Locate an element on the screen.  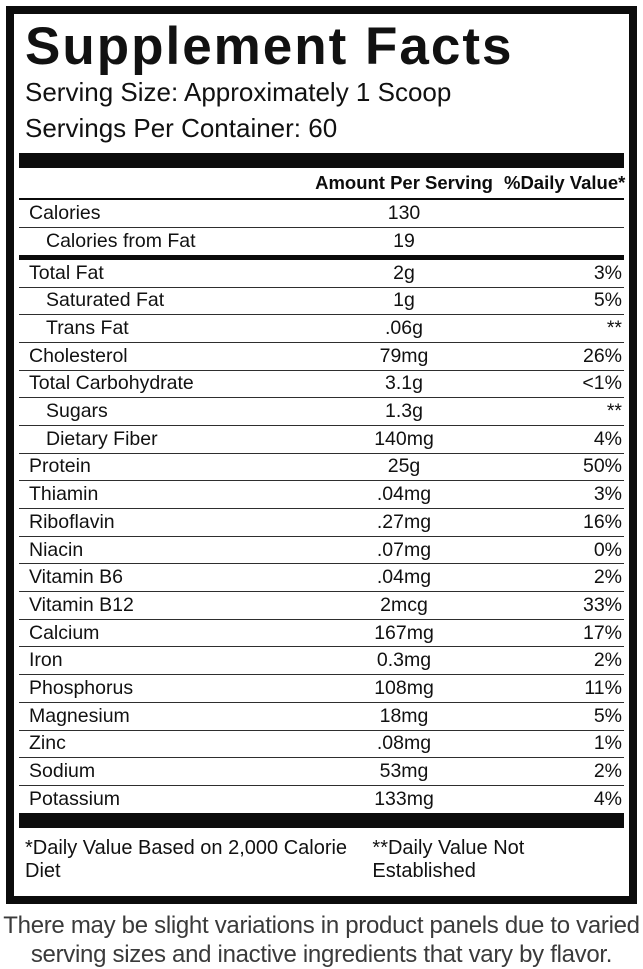
table-row: Trans Fat .06g ** is located at coordinates (321, 329).